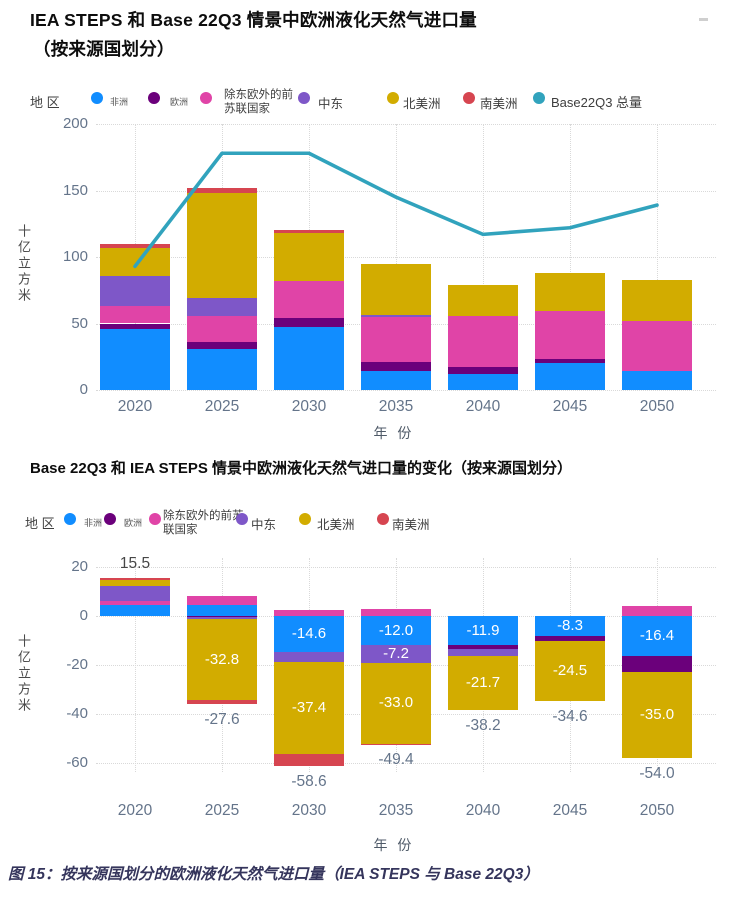 The height and width of the screenshot is (897, 737). Describe the element at coordinates (135, 564) in the screenshot. I see `total-label: 15.5` at that location.